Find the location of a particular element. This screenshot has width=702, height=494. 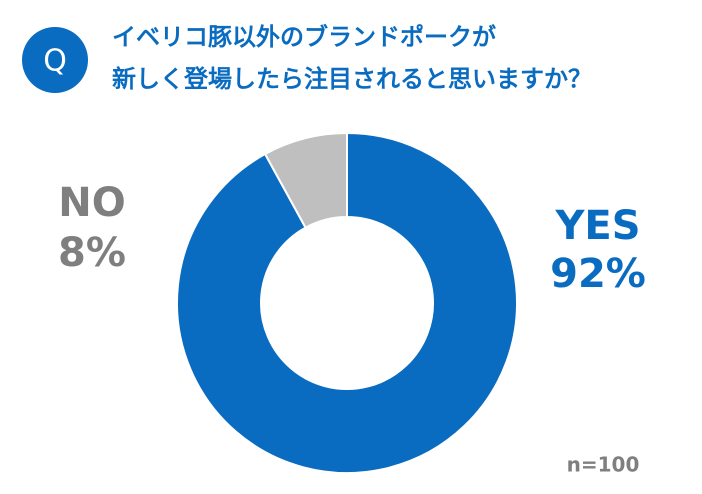

sample-size: n=100 is located at coordinates (603, 465).